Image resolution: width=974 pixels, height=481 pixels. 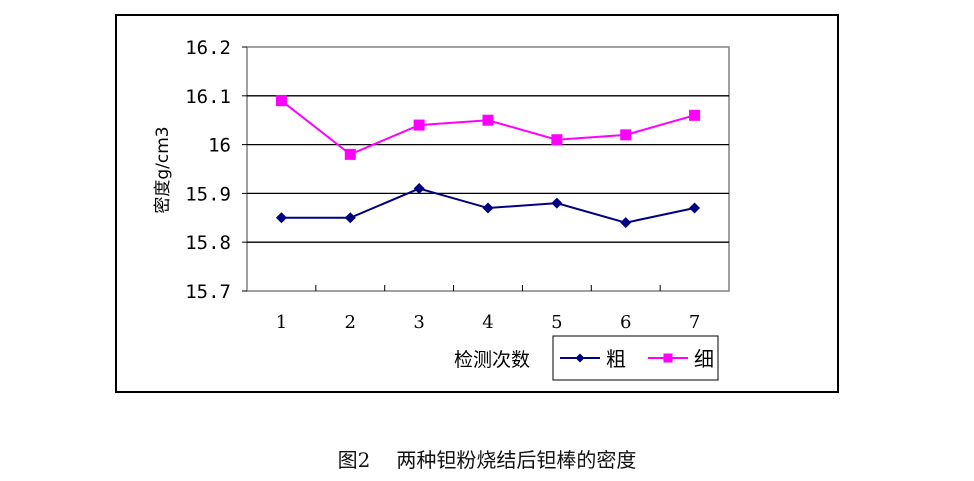 What do you see at coordinates (492, 360) in the screenshot?
I see `x-axis-label: 检测次数` at bounding box center [492, 360].